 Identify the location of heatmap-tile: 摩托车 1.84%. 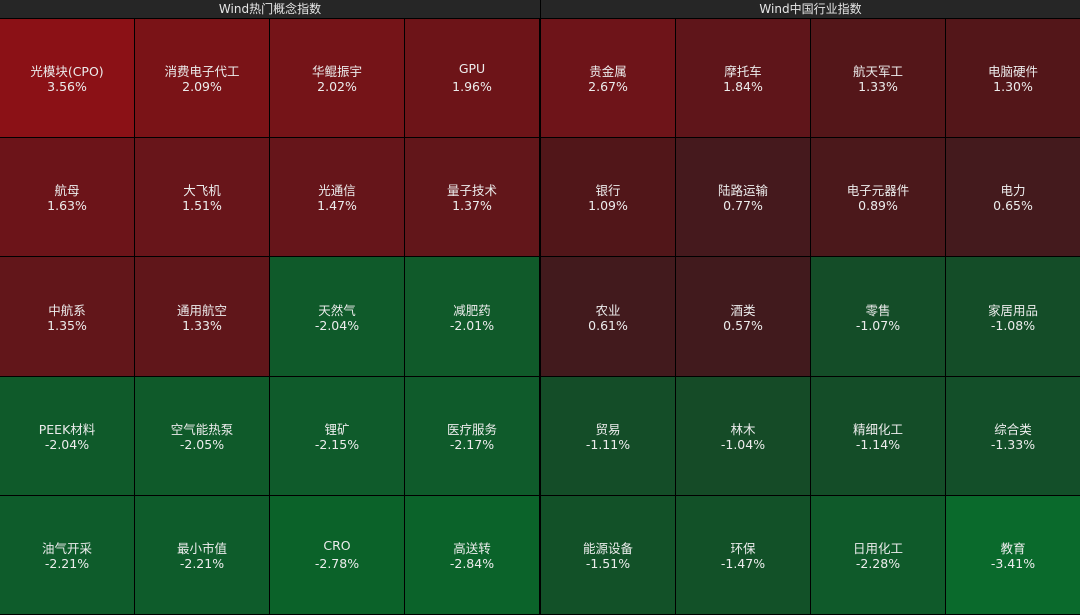
(743, 78).